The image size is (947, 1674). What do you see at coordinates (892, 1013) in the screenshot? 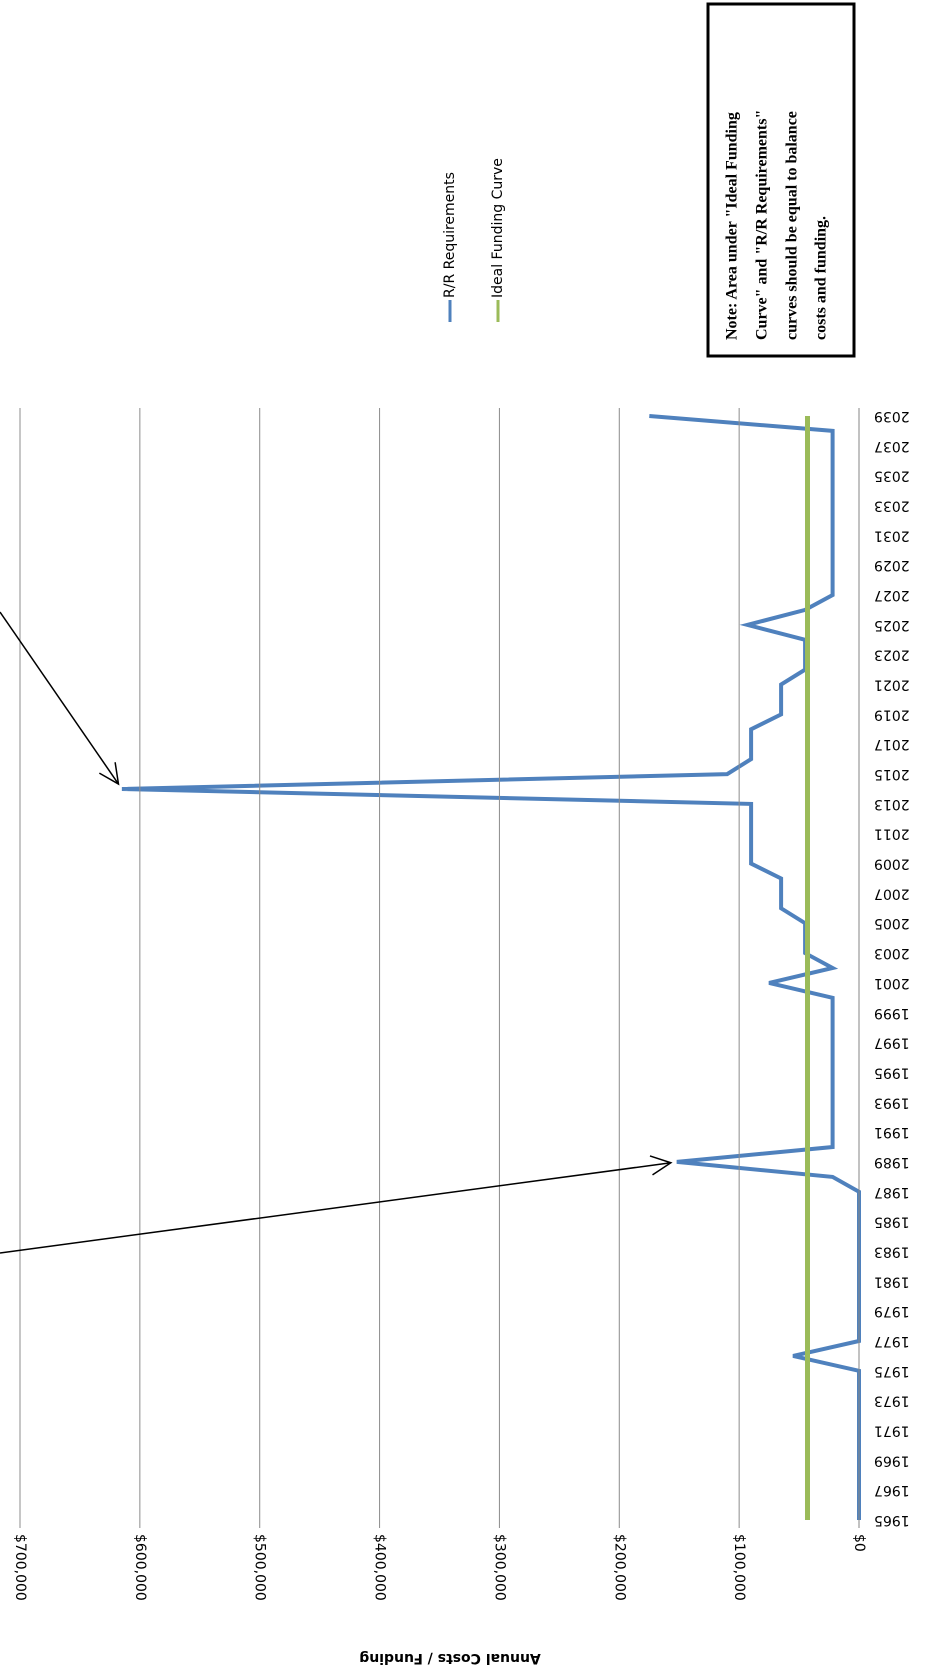
I see `x-tick-label: 1999` at bounding box center [892, 1013].